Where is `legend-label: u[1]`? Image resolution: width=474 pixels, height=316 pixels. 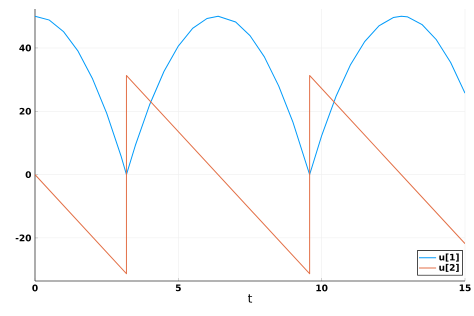
legend-label: u[1] is located at coordinates (449, 258).